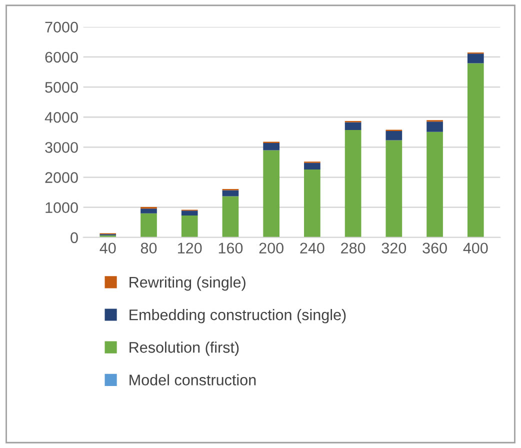 Image resolution: width=521 pixels, height=448 pixels. What do you see at coordinates (61, 27) in the screenshot?
I see `y-tick-label: 7000` at bounding box center [61, 27].